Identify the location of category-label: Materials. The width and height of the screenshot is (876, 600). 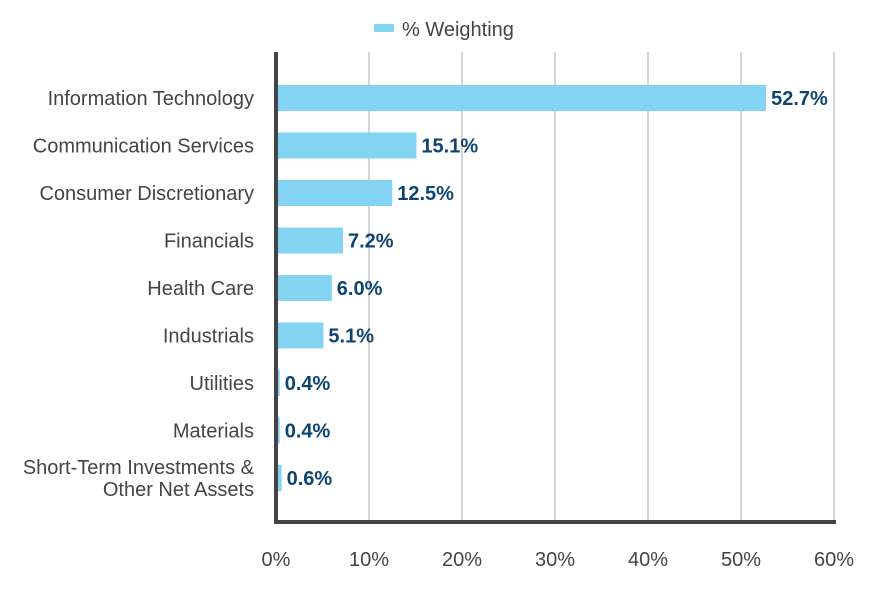
(213, 432).